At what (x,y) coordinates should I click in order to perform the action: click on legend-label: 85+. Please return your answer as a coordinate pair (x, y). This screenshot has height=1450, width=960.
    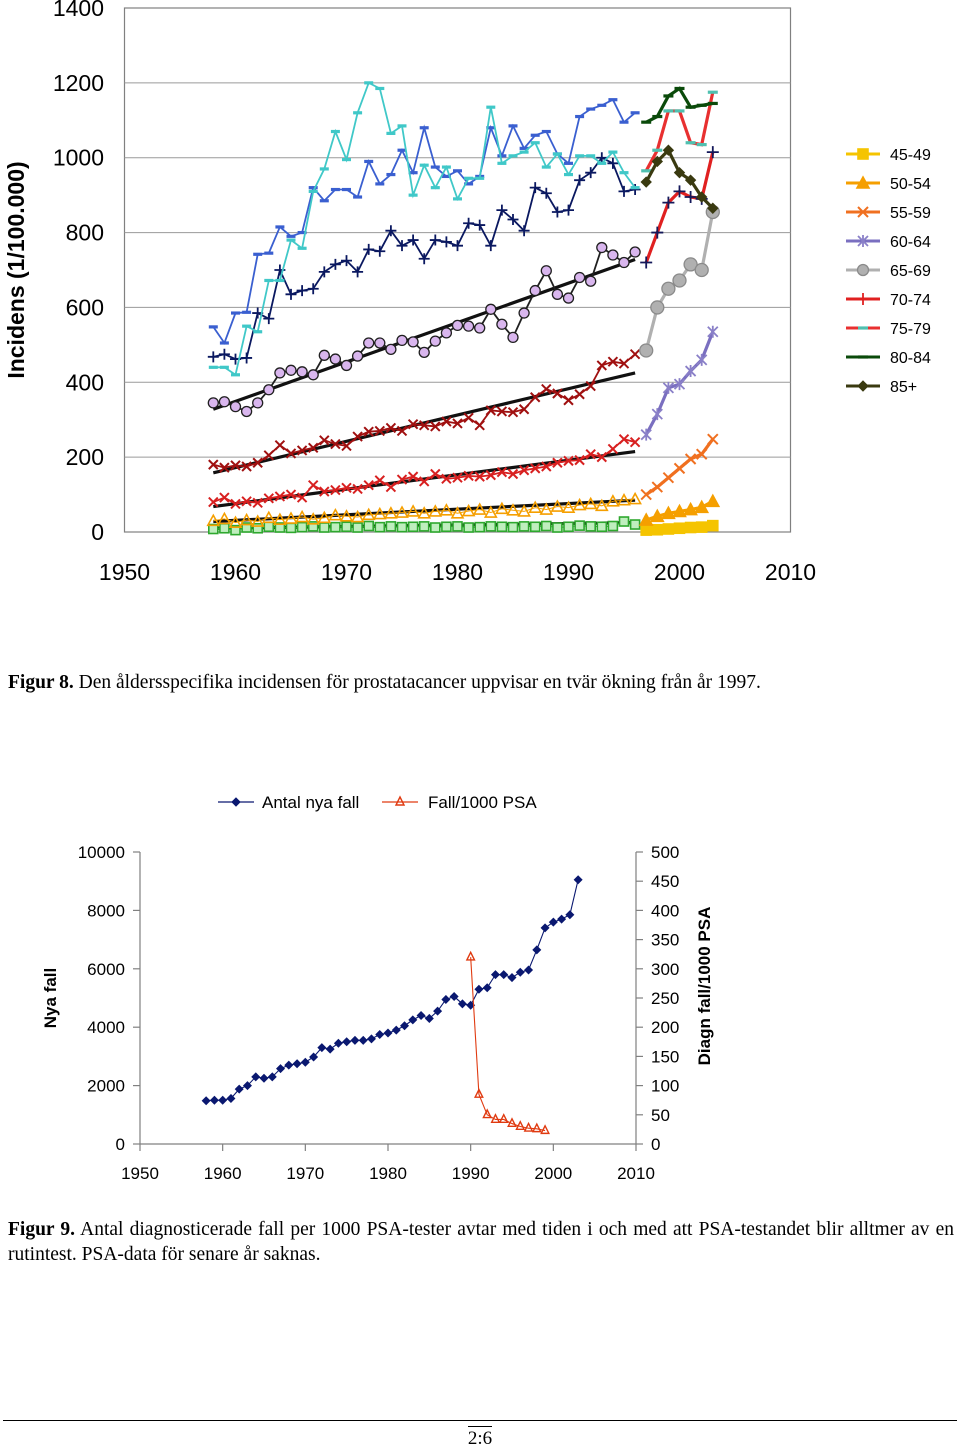
    Looking at the image, I should click on (903, 387).